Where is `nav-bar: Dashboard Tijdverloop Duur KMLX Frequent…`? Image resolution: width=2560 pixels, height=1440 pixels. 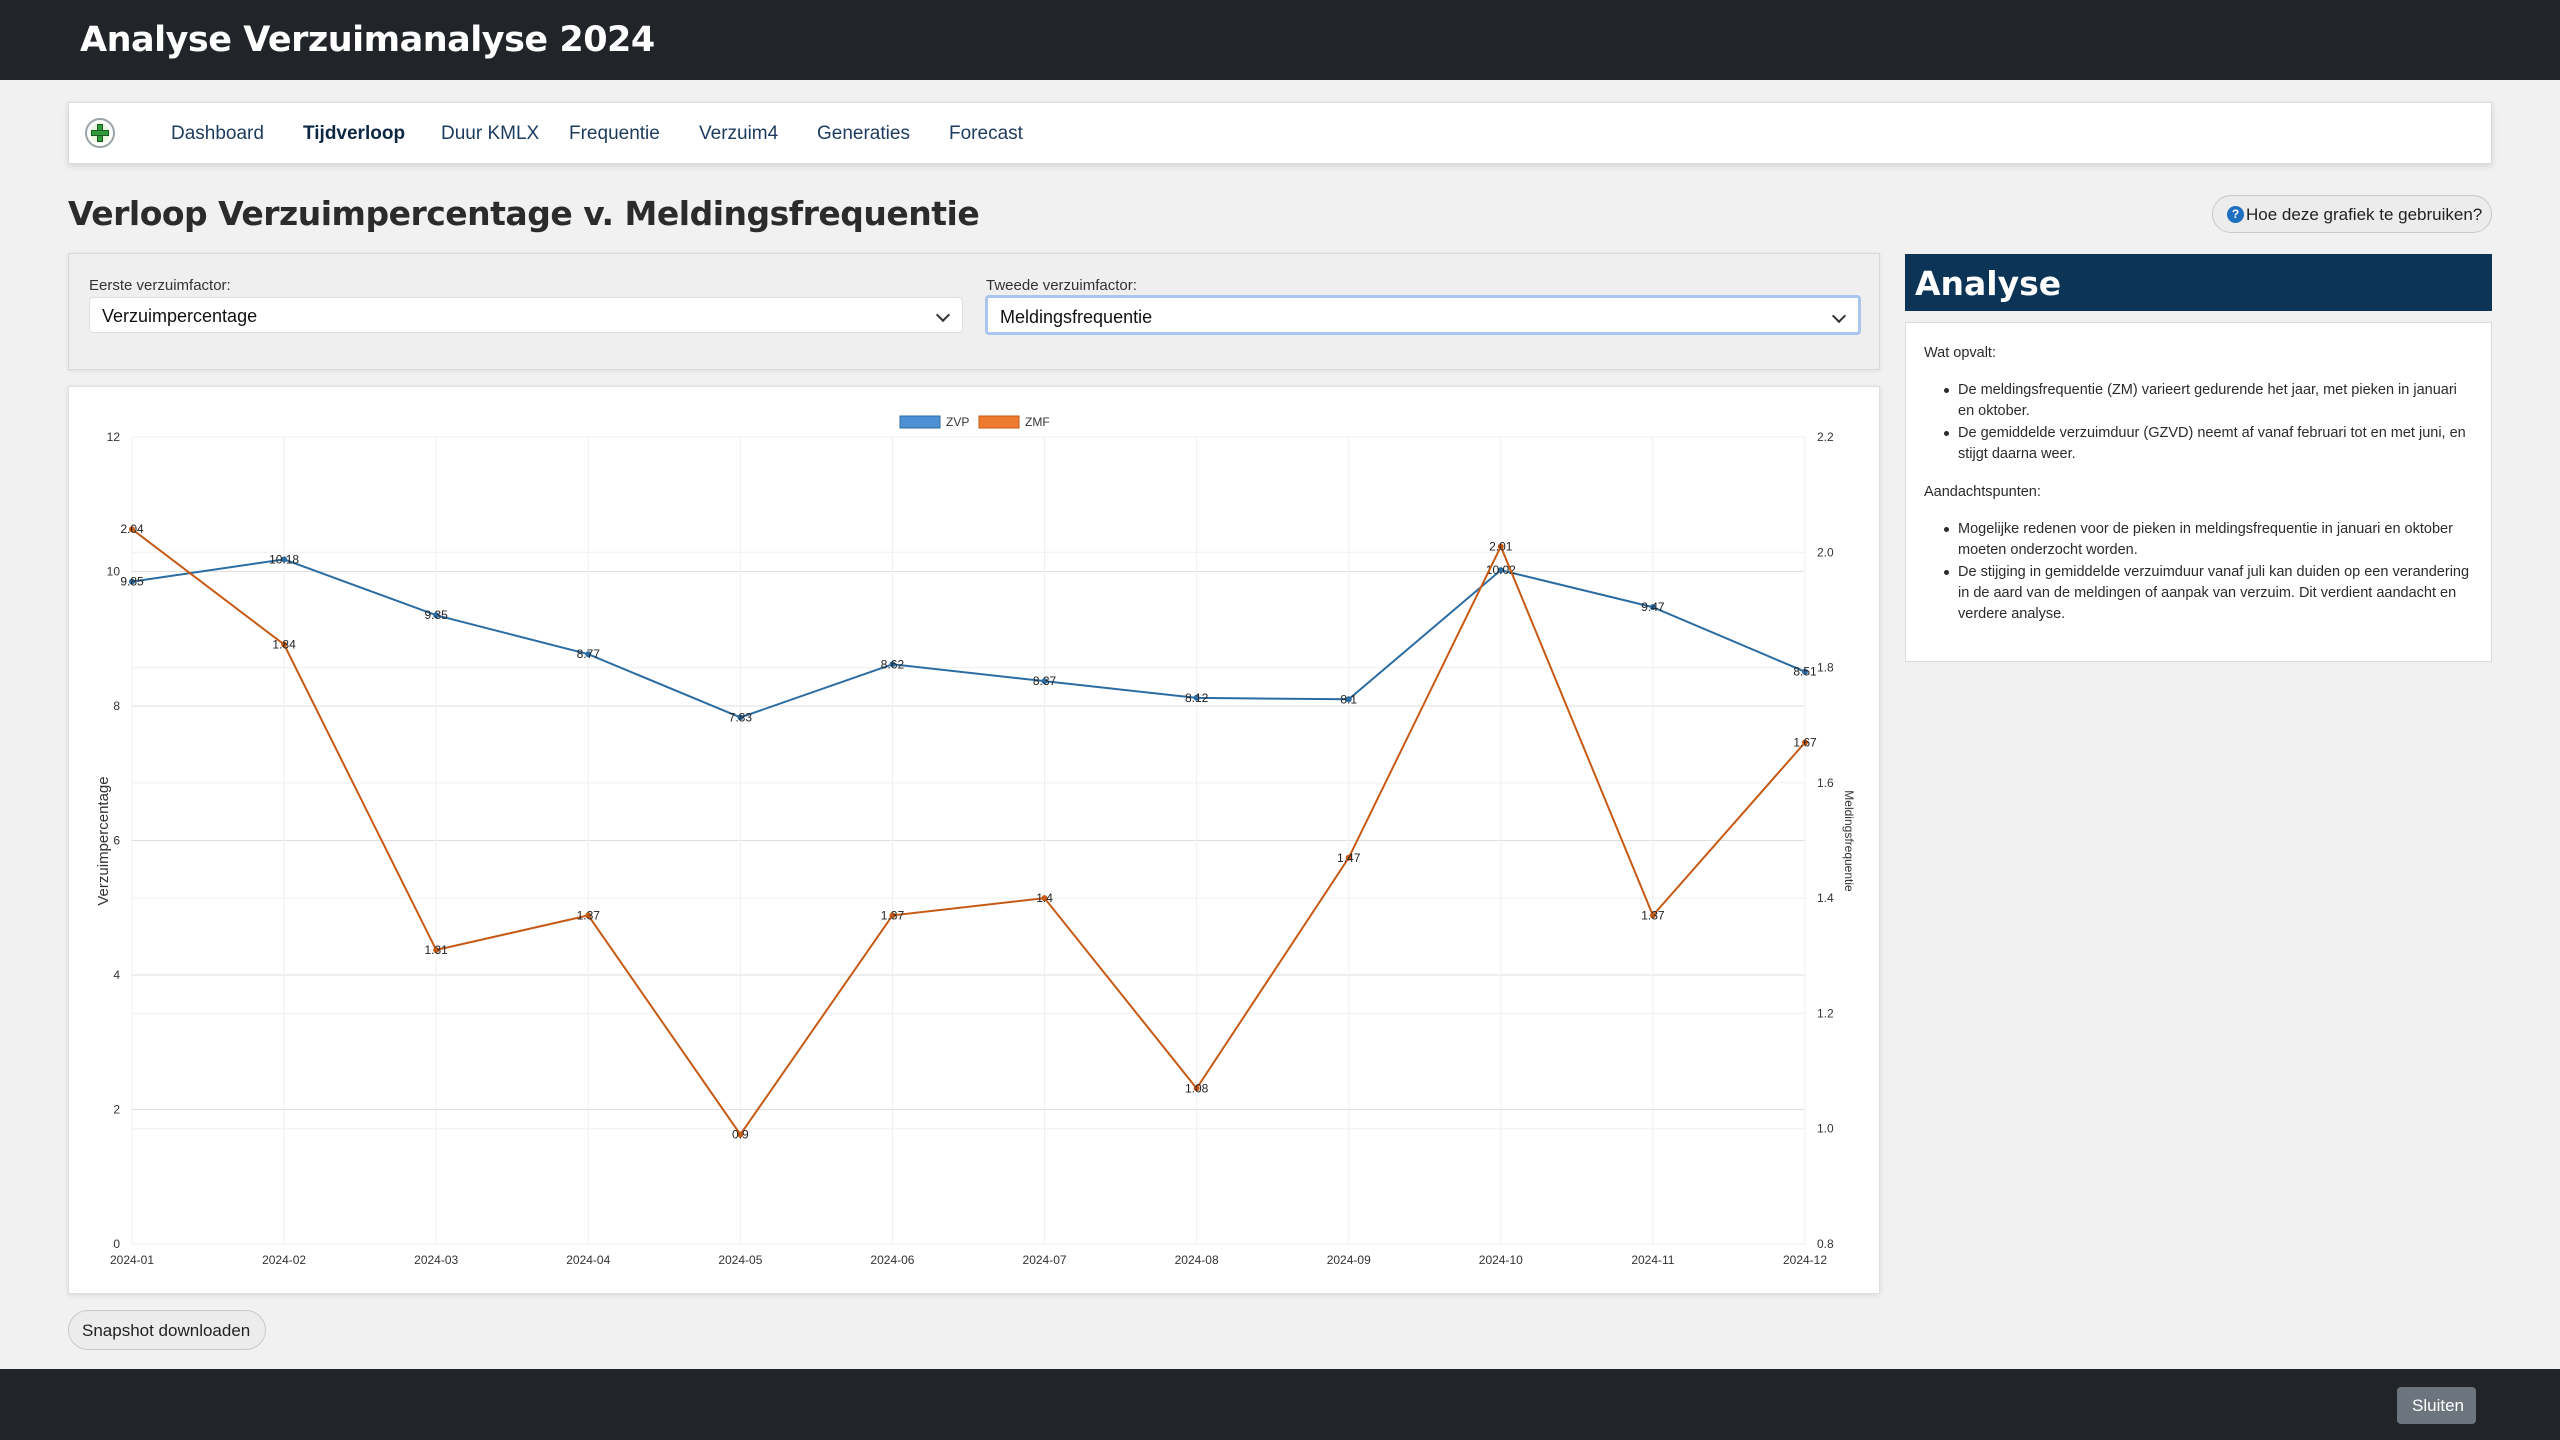
nav-bar: Dashboard Tijdverloop Duur KMLX Frequent… is located at coordinates (1280, 133).